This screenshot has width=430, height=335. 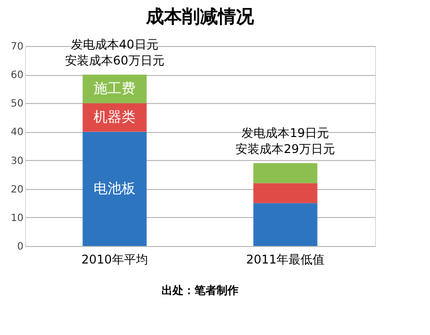 What do you see at coordinates (200, 290) in the screenshot?
I see `text: 出处：笔者制作` at bounding box center [200, 290].